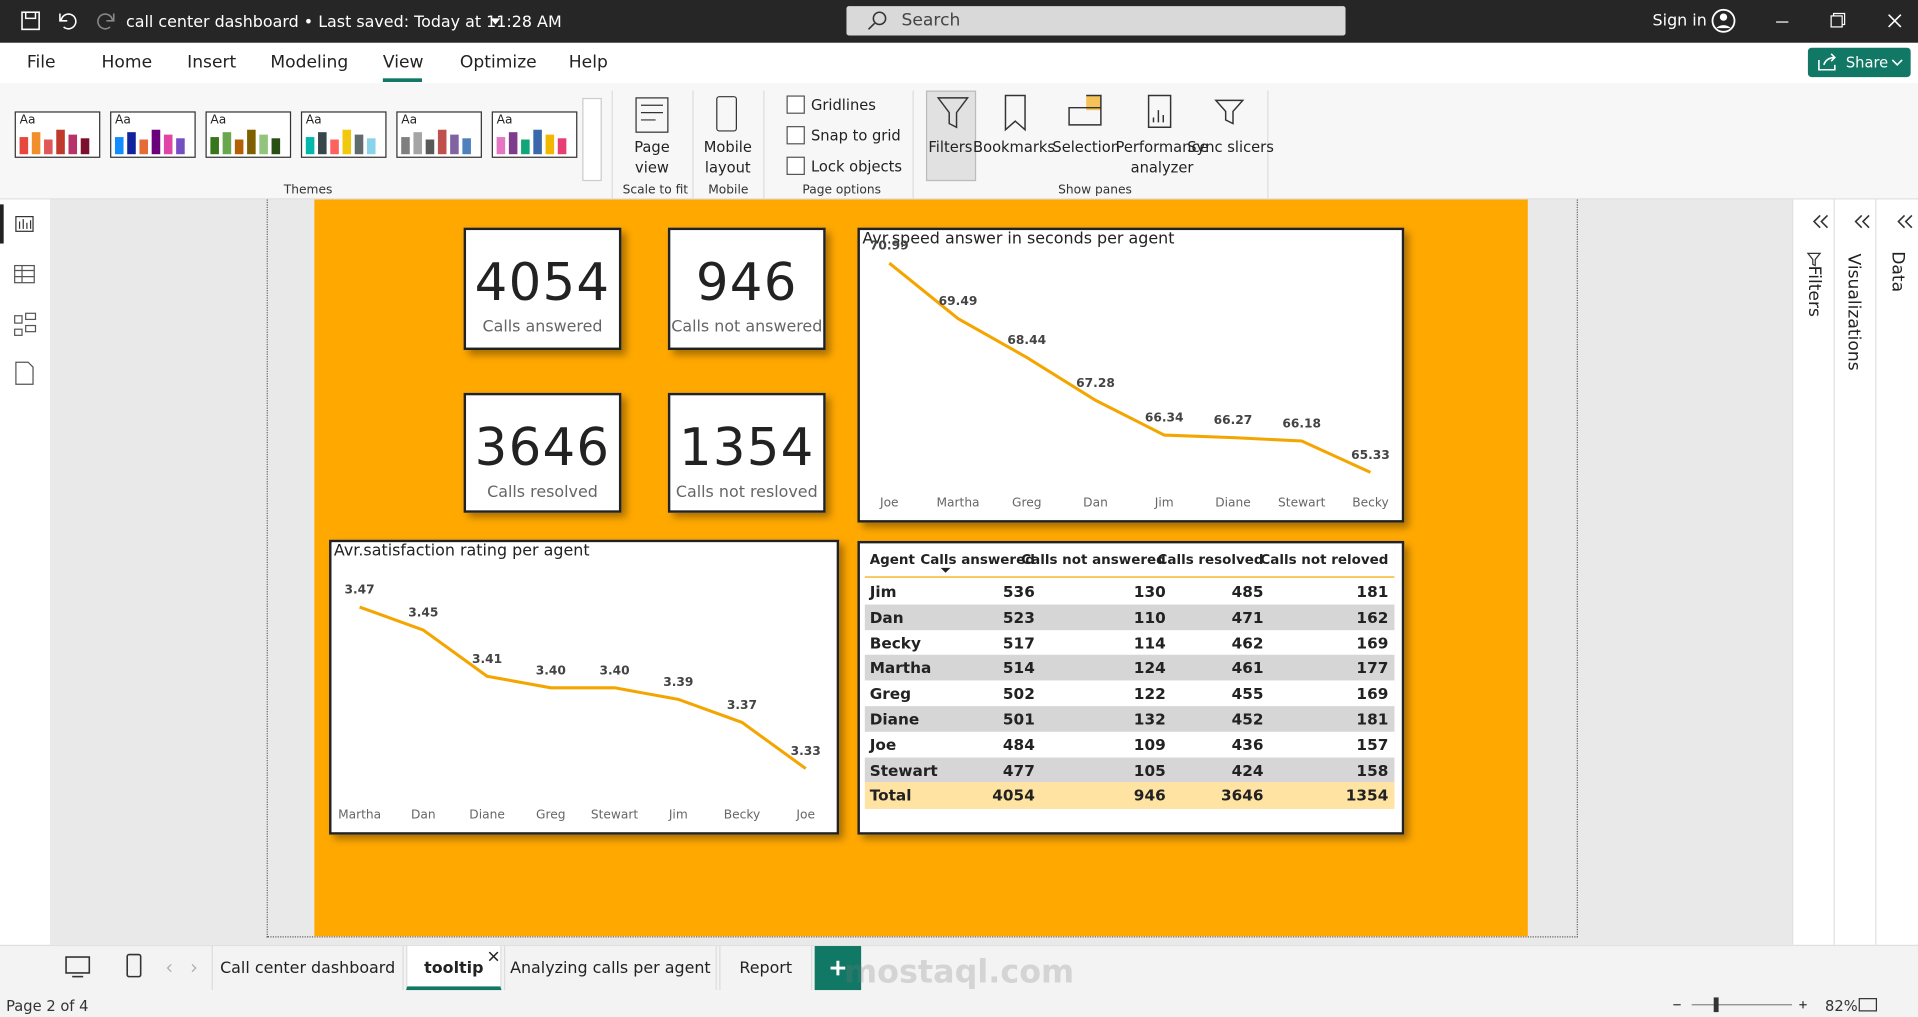 The image size is (1918, 1017). What do you see at coordinates (895, 642) in the screenshot?
I see `table-cell: Becky` at bounding box center [895, 642].